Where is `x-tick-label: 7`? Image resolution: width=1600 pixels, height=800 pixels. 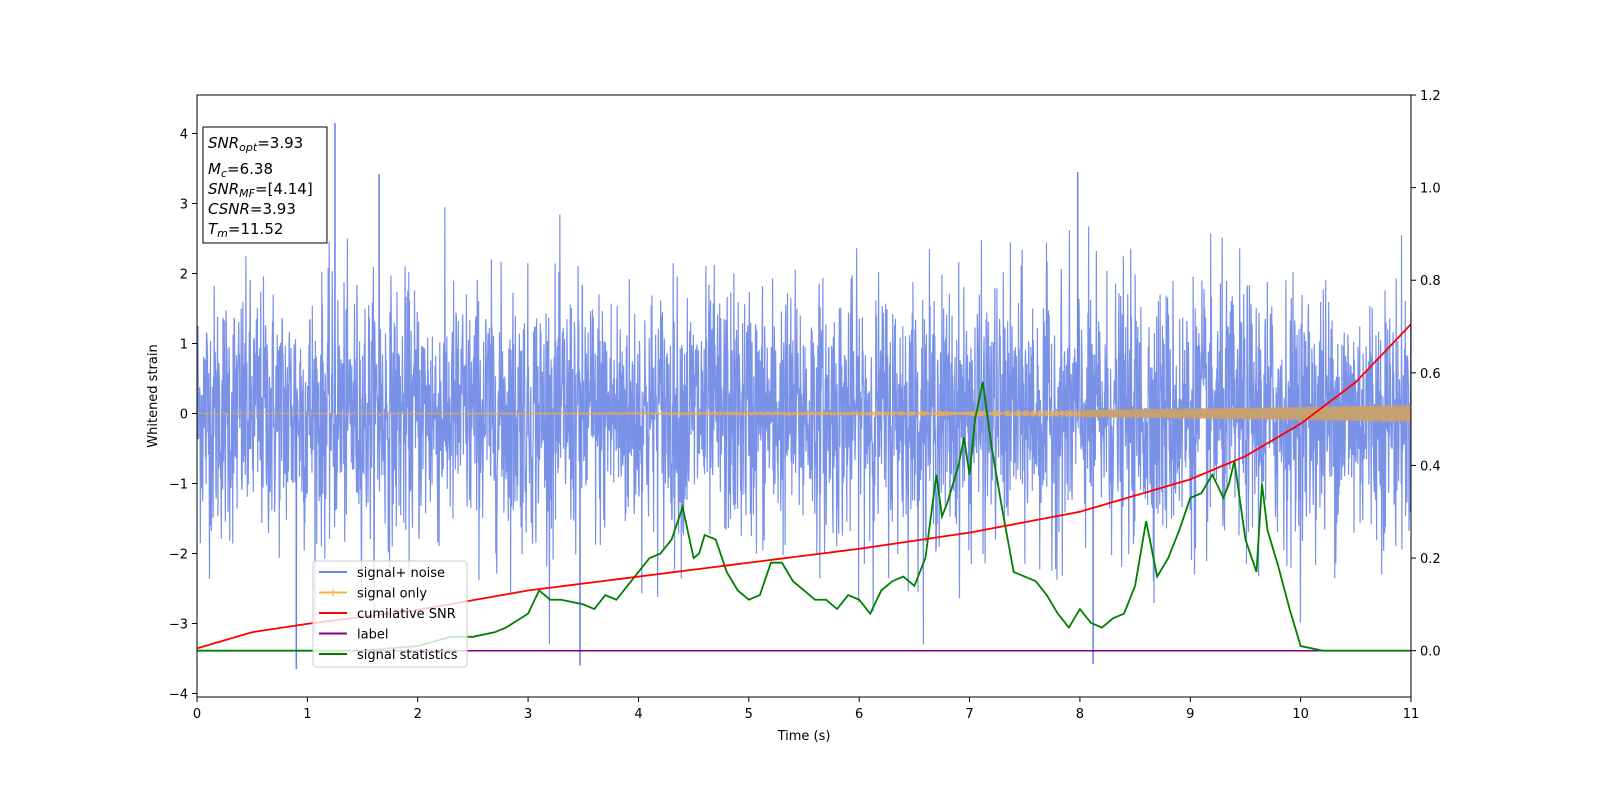 x-tick-label: 7 is located at coordinates (969, 714).